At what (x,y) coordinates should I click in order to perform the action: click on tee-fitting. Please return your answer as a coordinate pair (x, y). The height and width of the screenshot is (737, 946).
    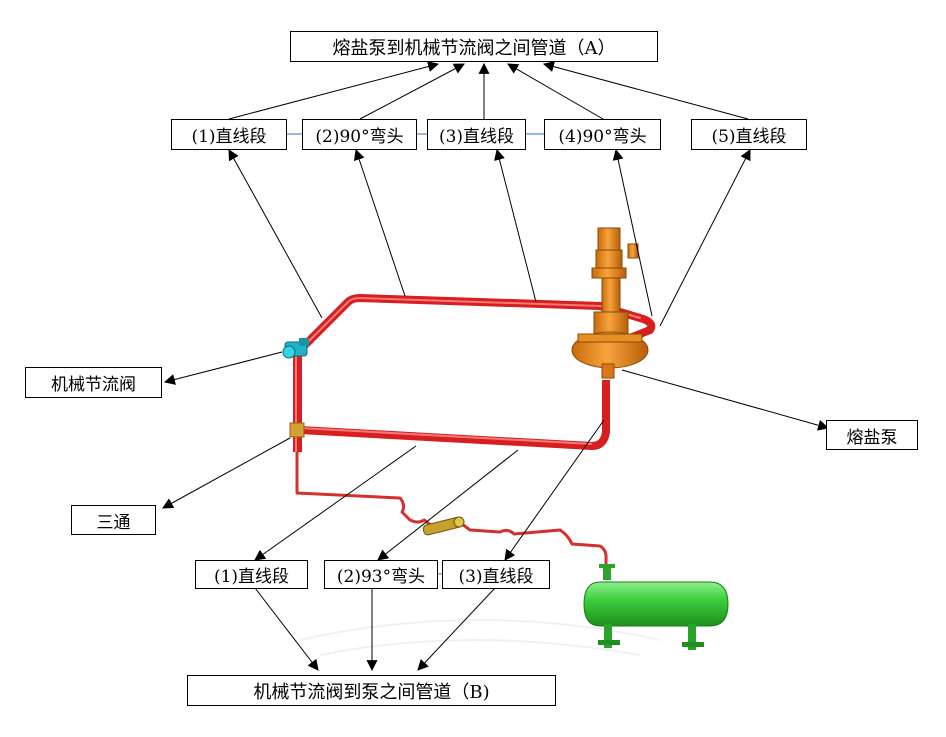
    Looking at the image, I should click on (297, 430).